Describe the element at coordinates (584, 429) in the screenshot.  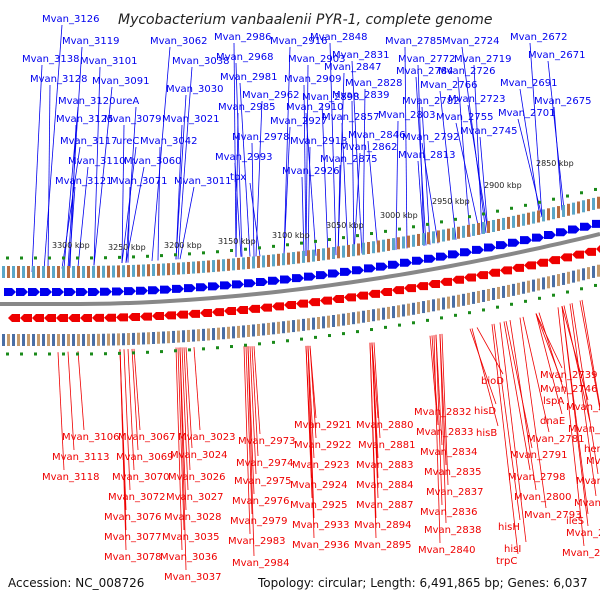
I see `reverse-gene-label: Mvan_2750` at that location.